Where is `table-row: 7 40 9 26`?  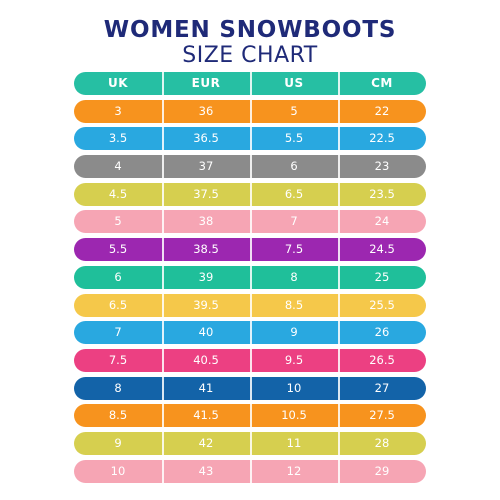
table-row: 7 40 9 26 is located at coordinates (250, 333).